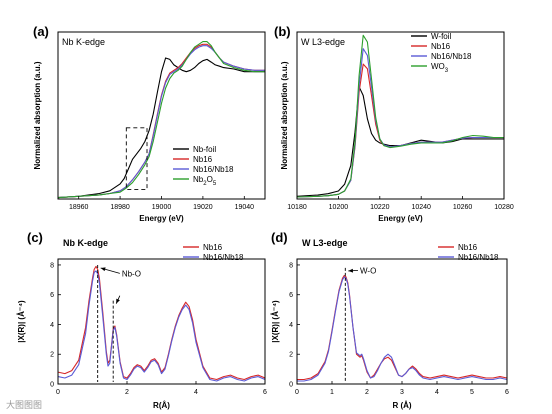  I want to click on panel-b-x-tick-label: 10180, so click(297, 207).